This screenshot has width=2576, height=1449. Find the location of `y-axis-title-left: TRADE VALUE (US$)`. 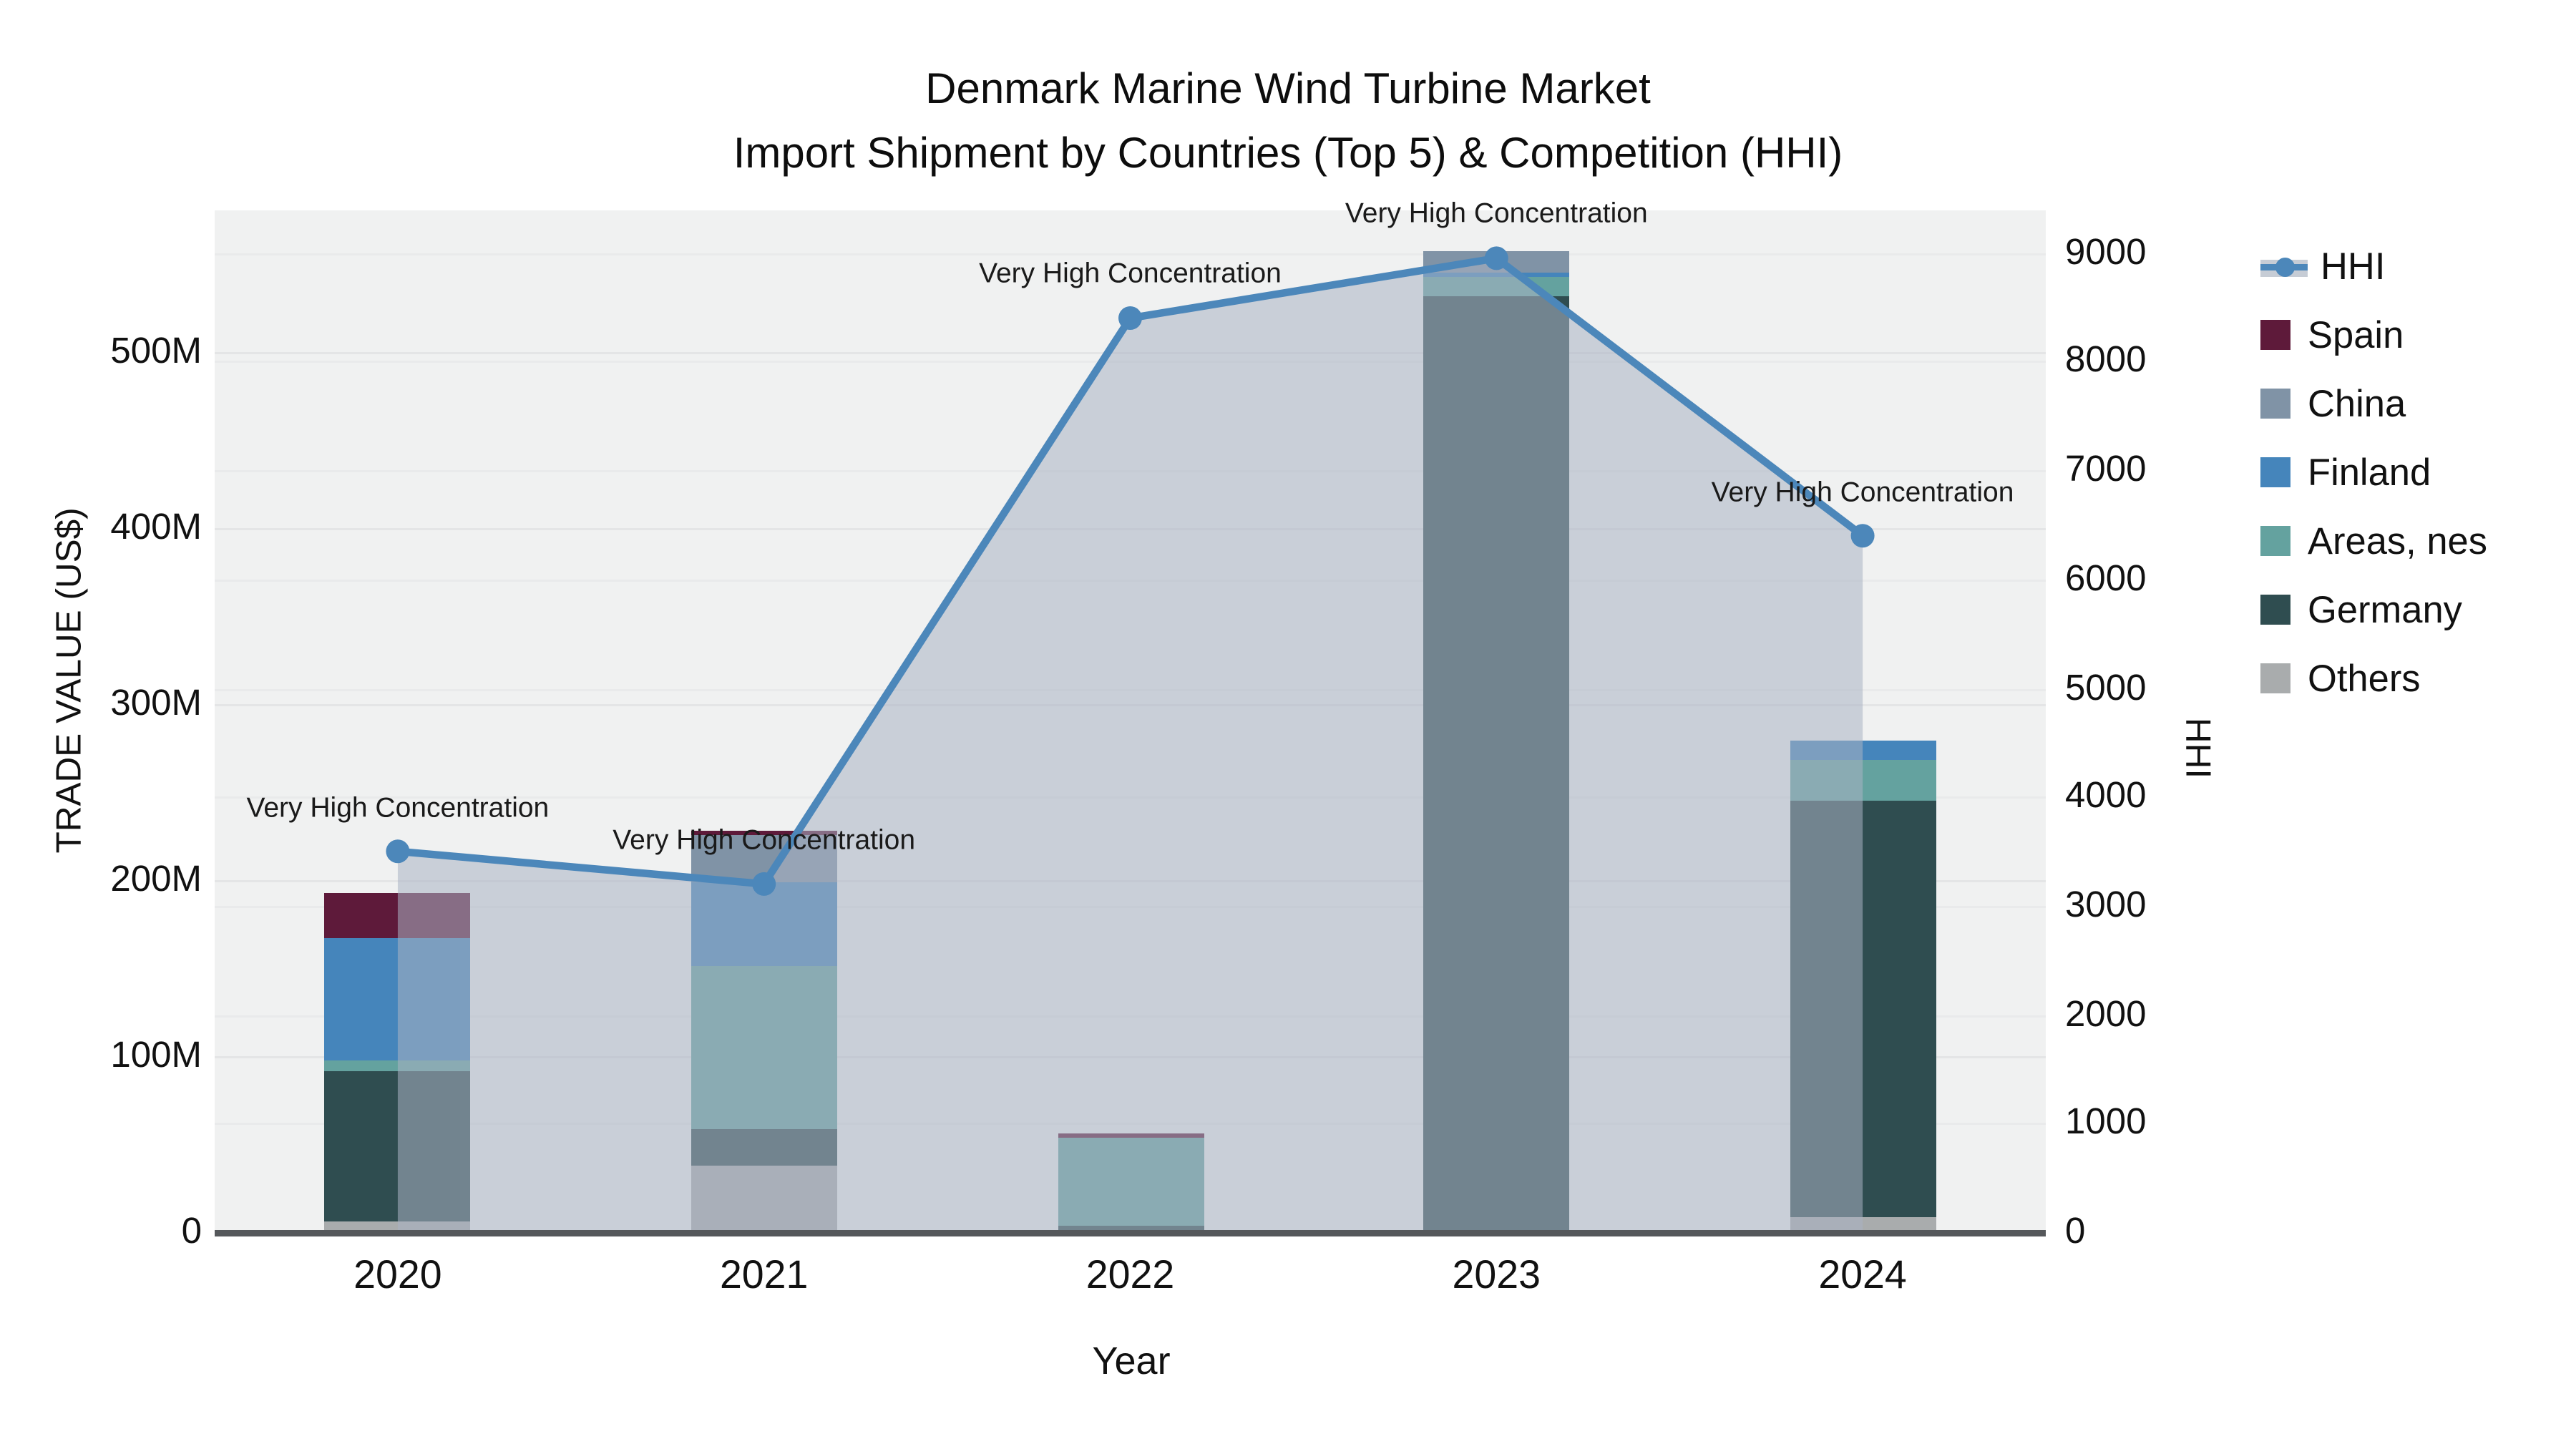

y-axis-title-left: TRADE VALUE (US$) is located at coordinates (69, 680).